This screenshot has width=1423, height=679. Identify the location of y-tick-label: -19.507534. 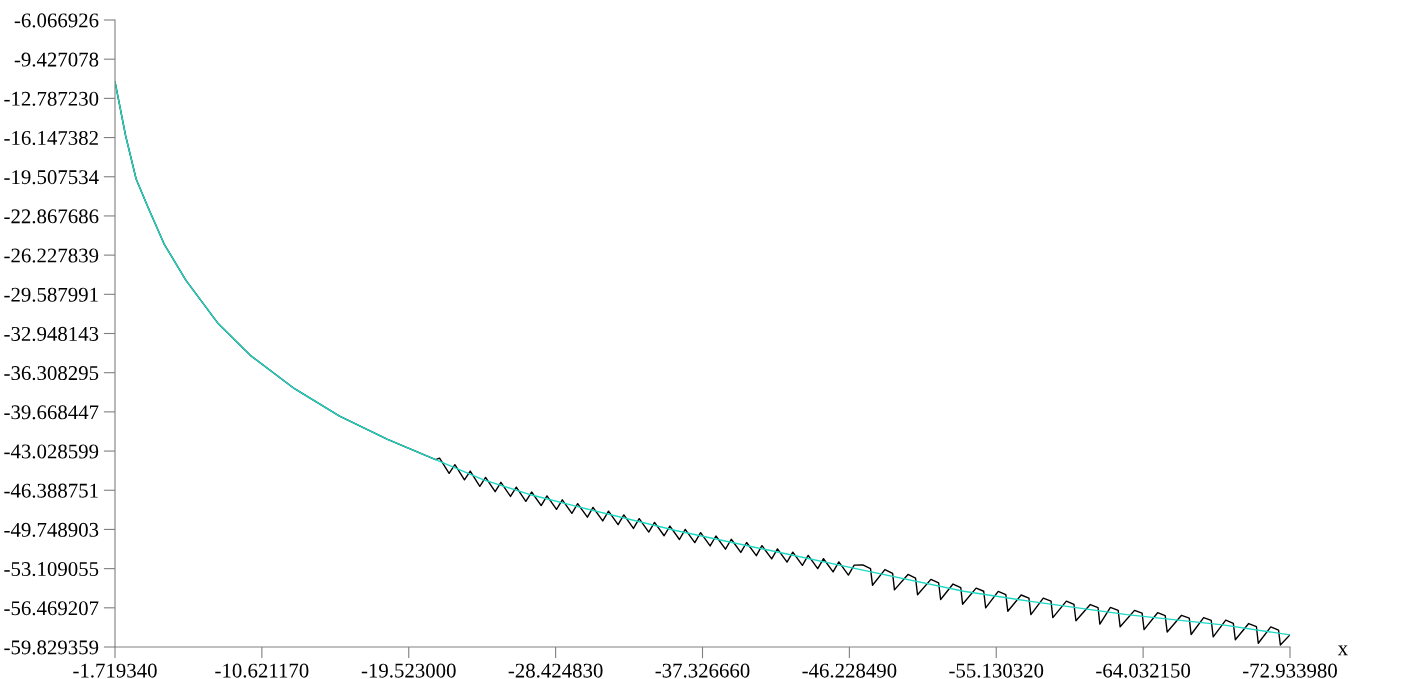
(51, 177).